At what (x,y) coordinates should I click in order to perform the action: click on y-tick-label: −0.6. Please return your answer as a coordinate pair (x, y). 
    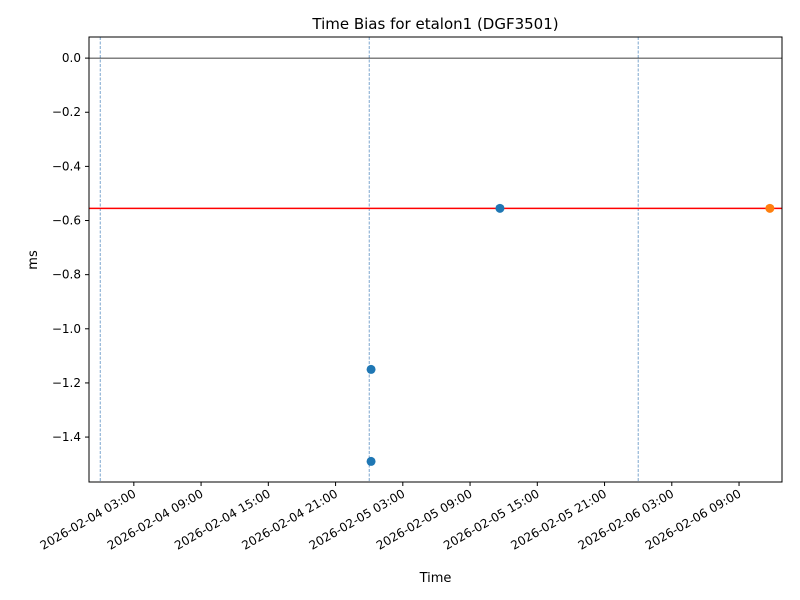
    Looking at the image, I should click on (66, 221).